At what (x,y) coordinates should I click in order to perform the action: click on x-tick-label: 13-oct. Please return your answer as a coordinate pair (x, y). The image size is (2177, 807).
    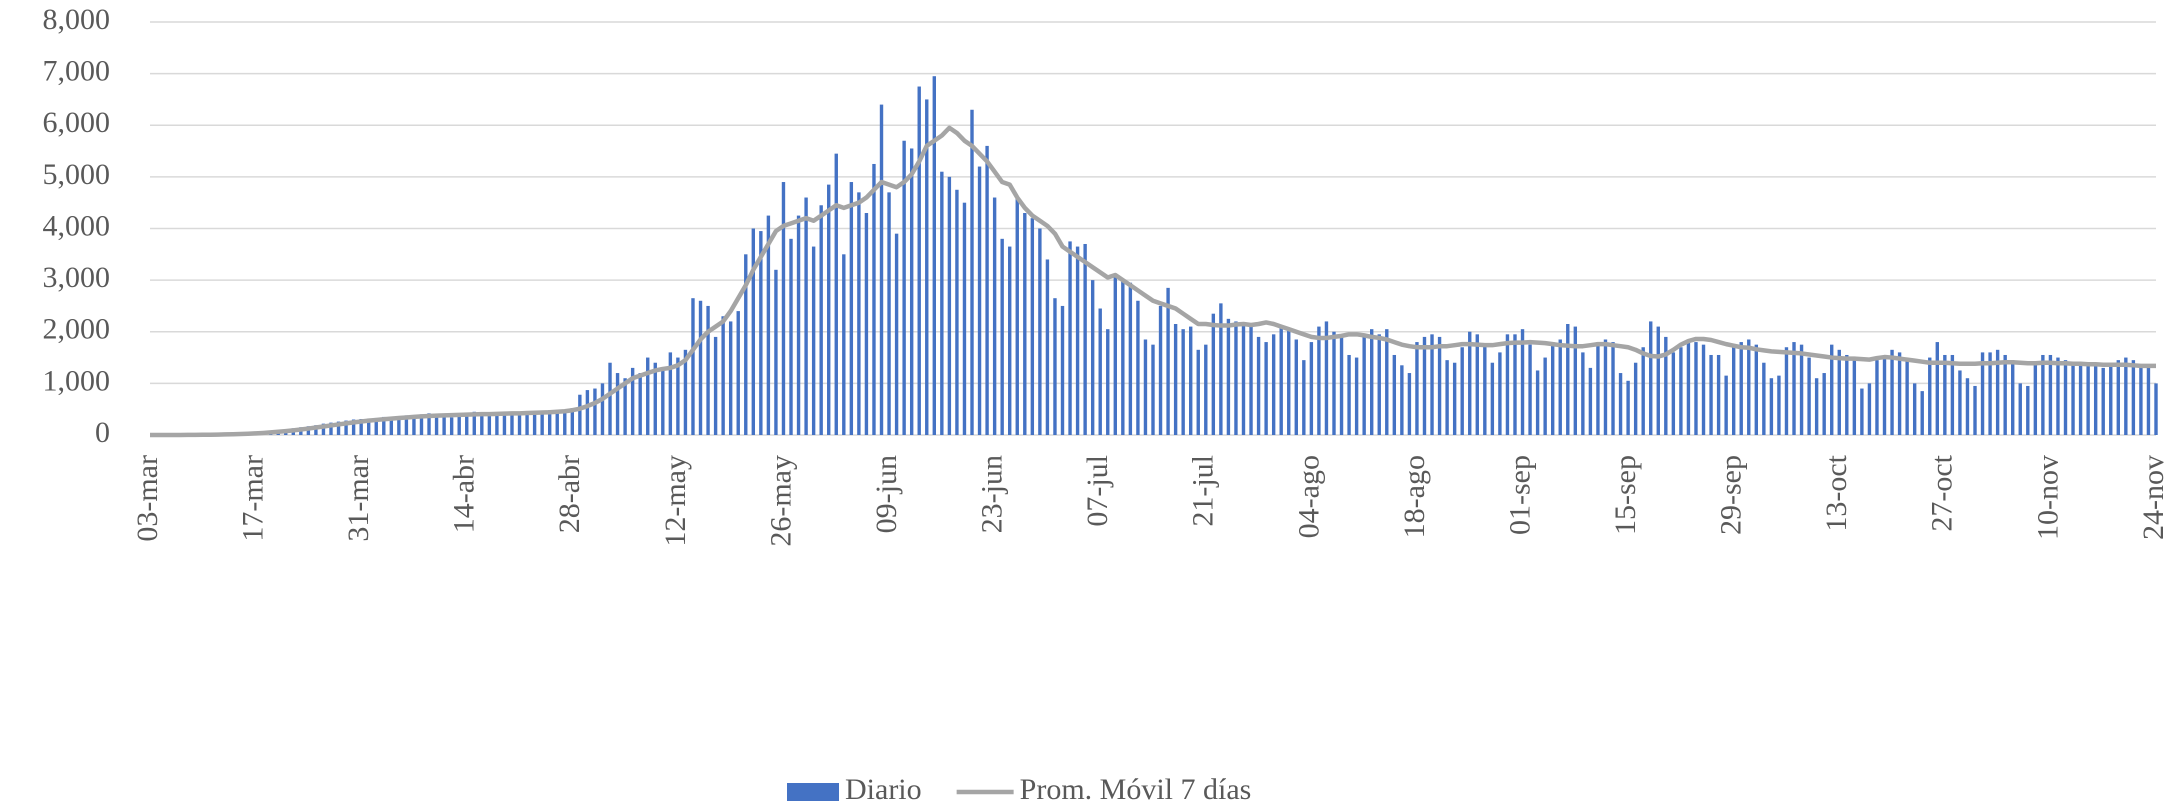
    Looking at the image, I should click on (1836, 492).